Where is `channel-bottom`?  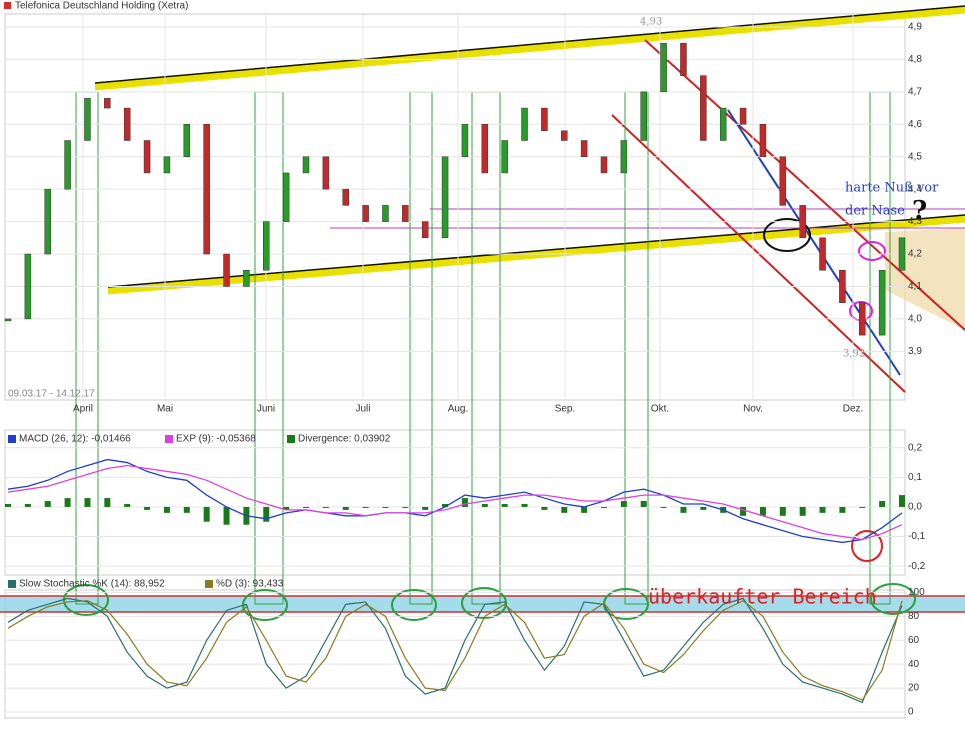
channel-bottom is located at coordinates (758, 253).